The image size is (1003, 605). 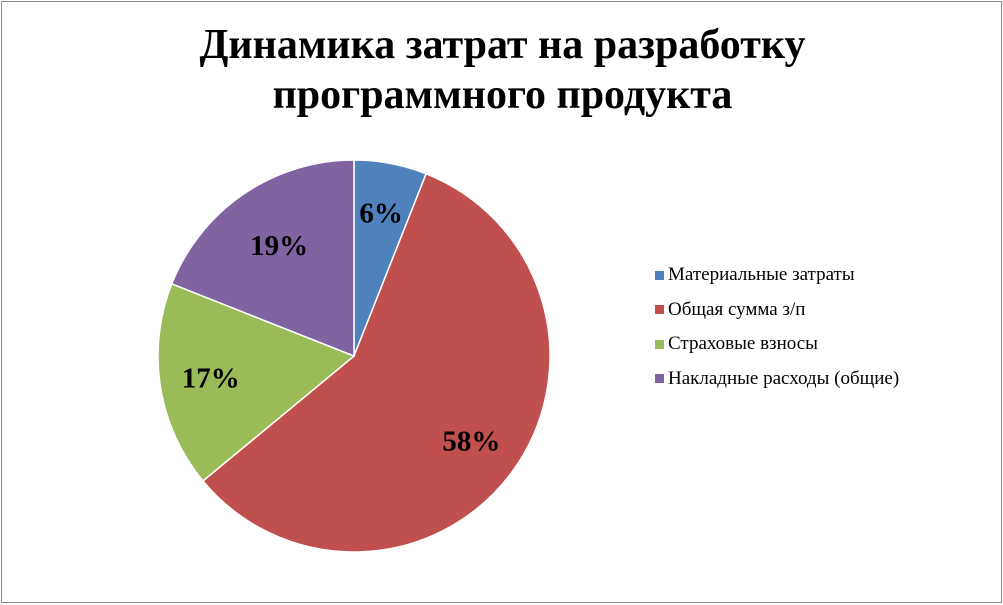 I want to click on data-label-1: 6%, so click(x=381, y=214).